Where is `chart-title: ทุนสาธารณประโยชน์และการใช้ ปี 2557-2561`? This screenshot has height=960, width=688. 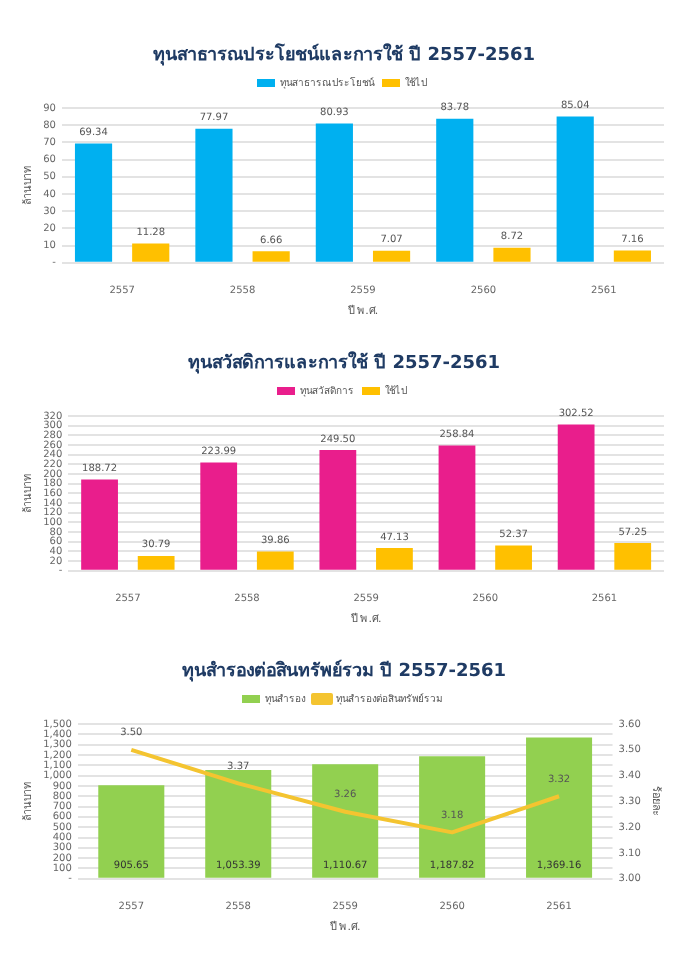 chart-title: ทุนสาธารณประโยชน์และการใช้ ปี 2557-2561 is located at coordinates (344, 57).